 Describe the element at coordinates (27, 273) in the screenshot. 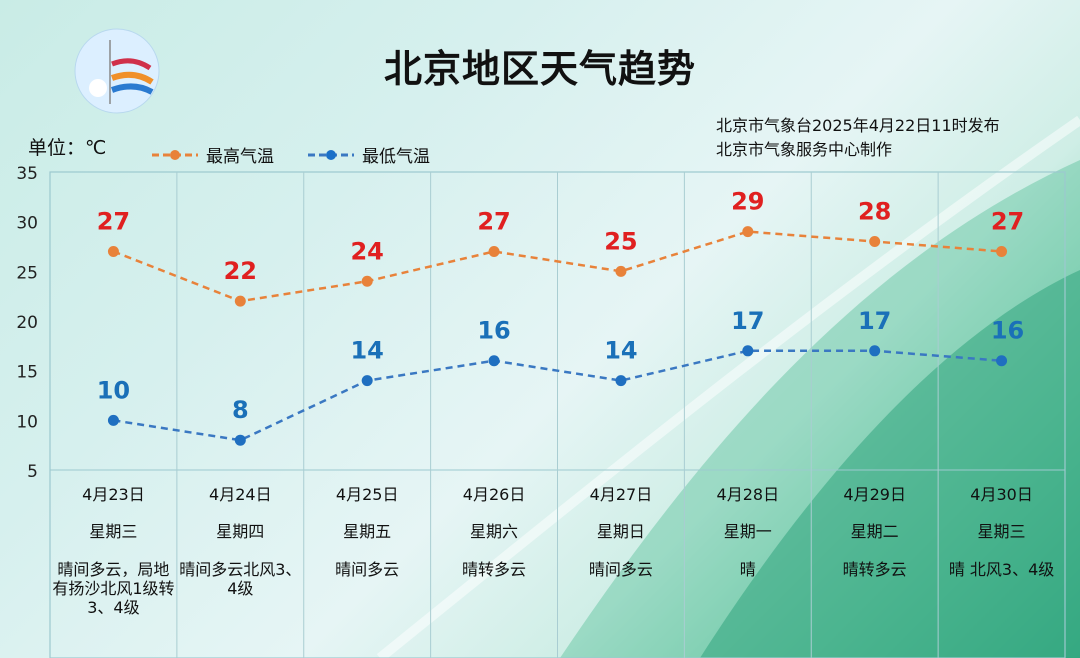

I see `y-tick-label: 25` at that location.